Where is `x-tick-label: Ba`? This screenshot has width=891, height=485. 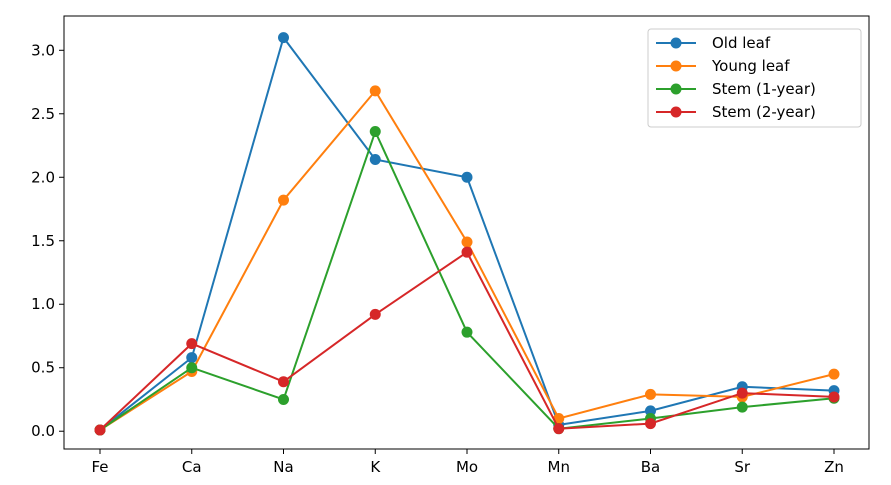
x-tick-label: Ba is located at coordinates (650, 467).